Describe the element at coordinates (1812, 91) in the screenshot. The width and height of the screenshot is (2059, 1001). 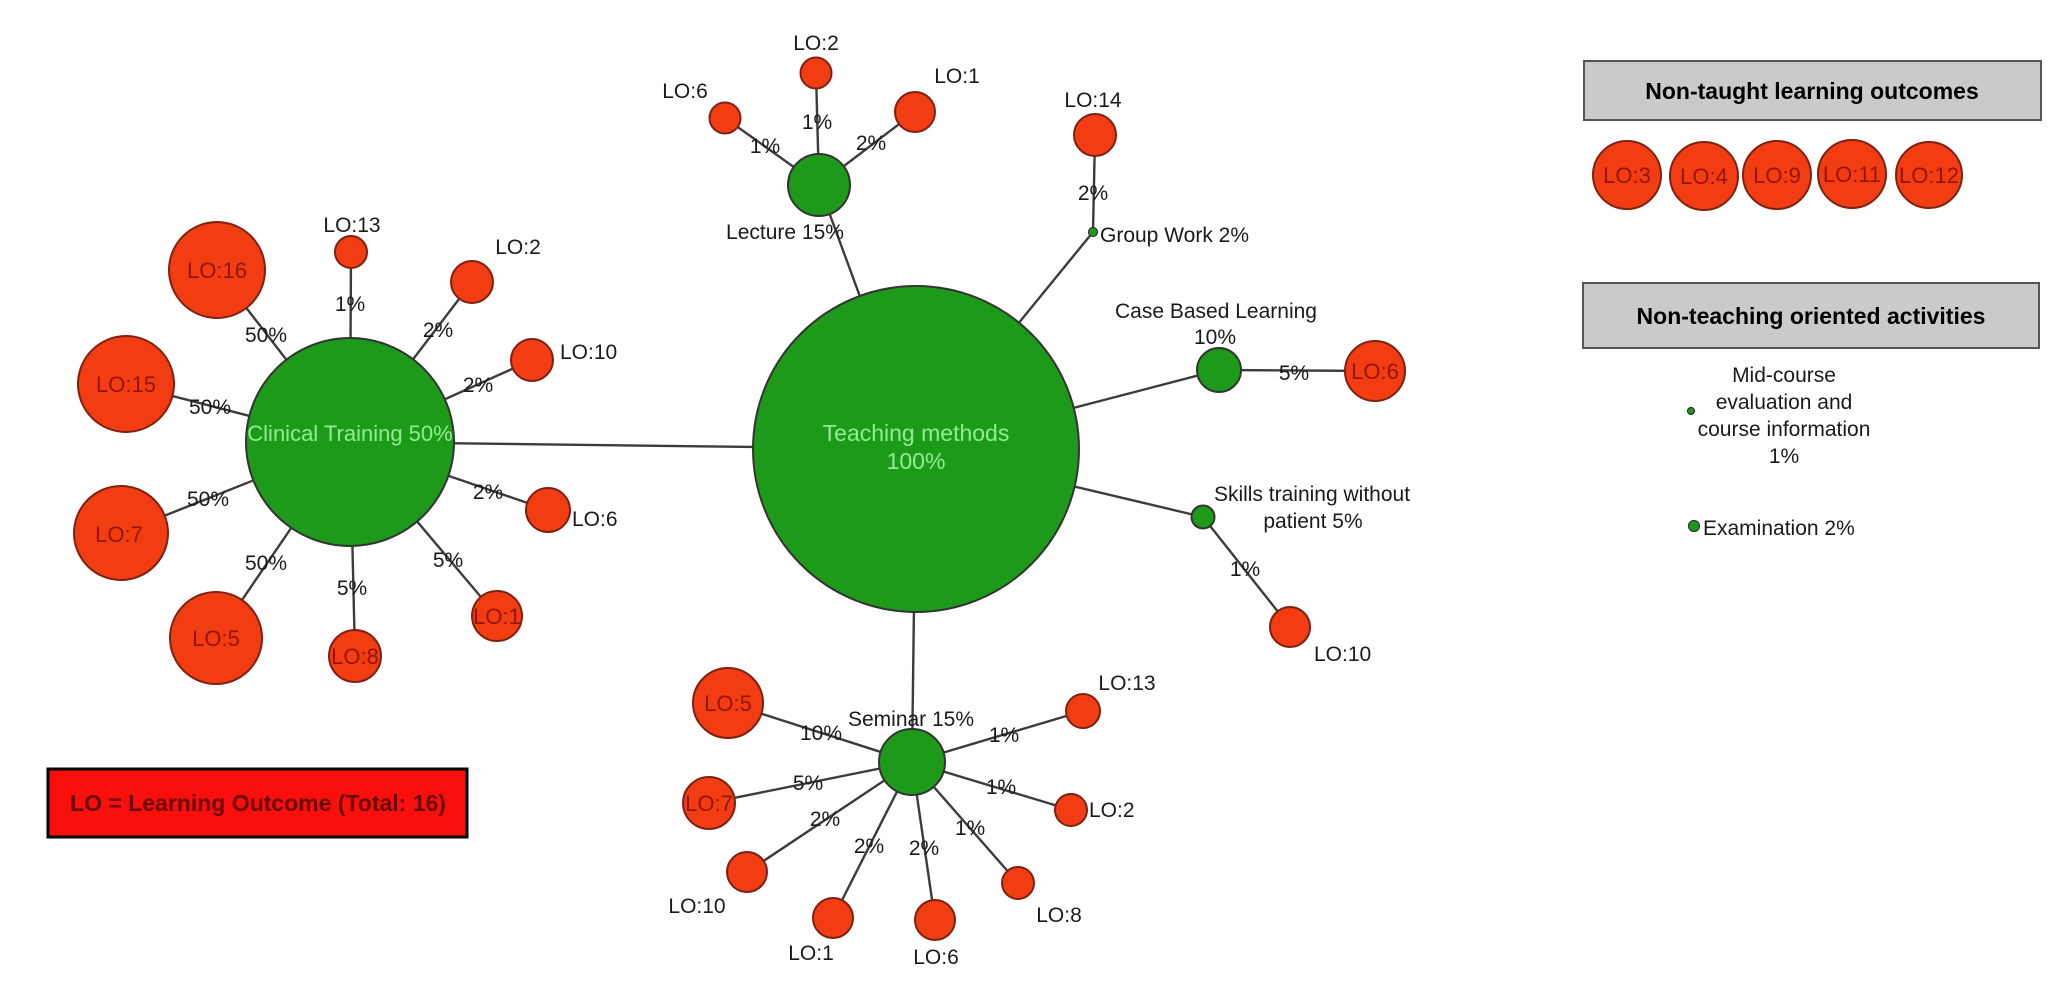
I see `svg-text: Non-taught learning outcomes` at that location.